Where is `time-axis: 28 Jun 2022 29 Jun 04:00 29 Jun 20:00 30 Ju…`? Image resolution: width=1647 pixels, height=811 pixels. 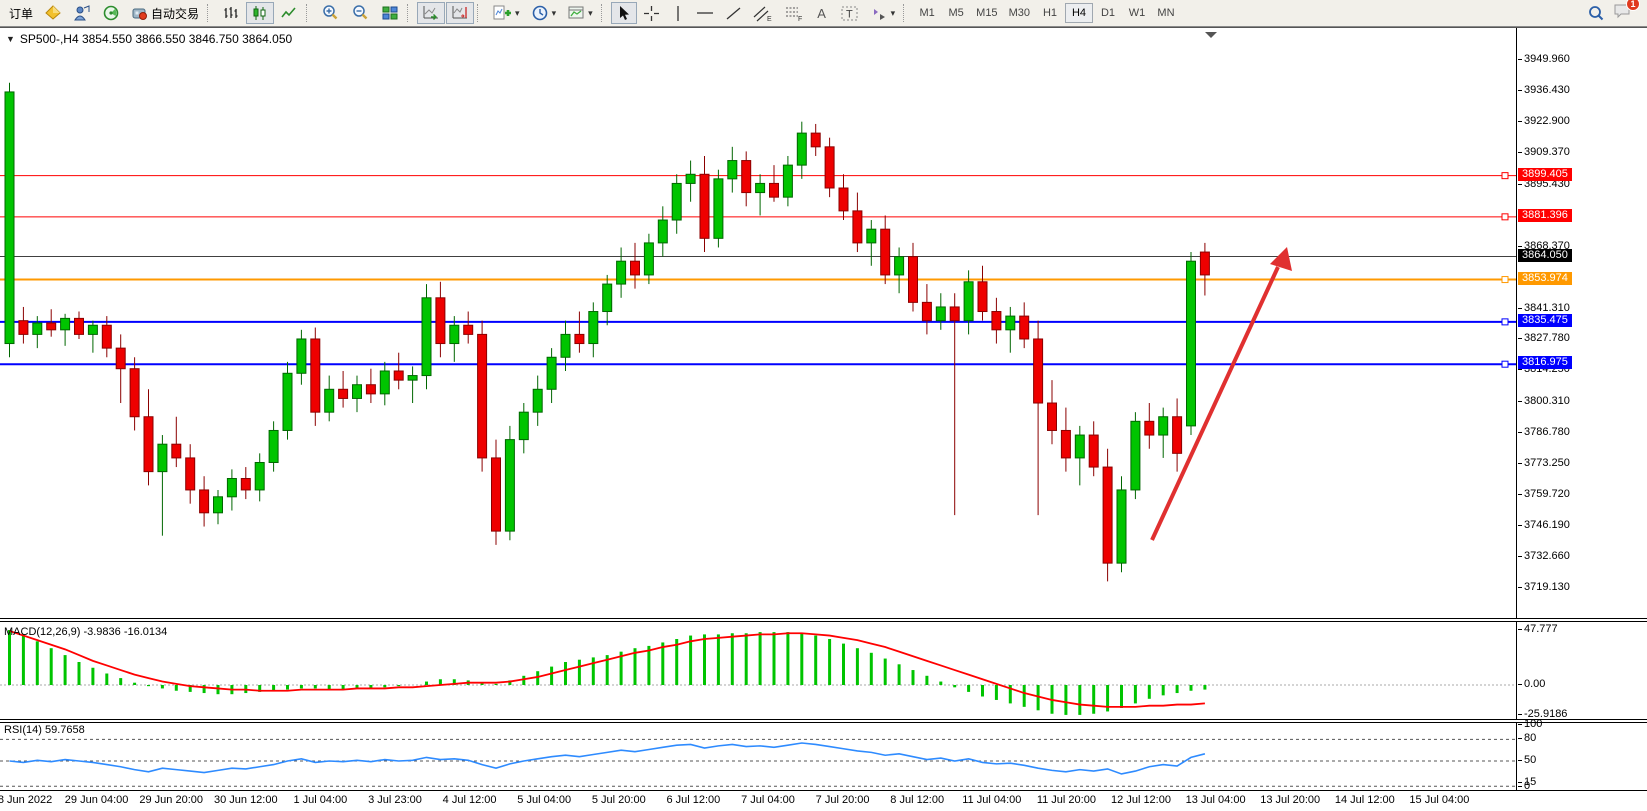
time-axis: 28 Jun 2022 29 Jun 04:00 29 Jun 20:00 30 Ju… is located at coordinates (823, 801).